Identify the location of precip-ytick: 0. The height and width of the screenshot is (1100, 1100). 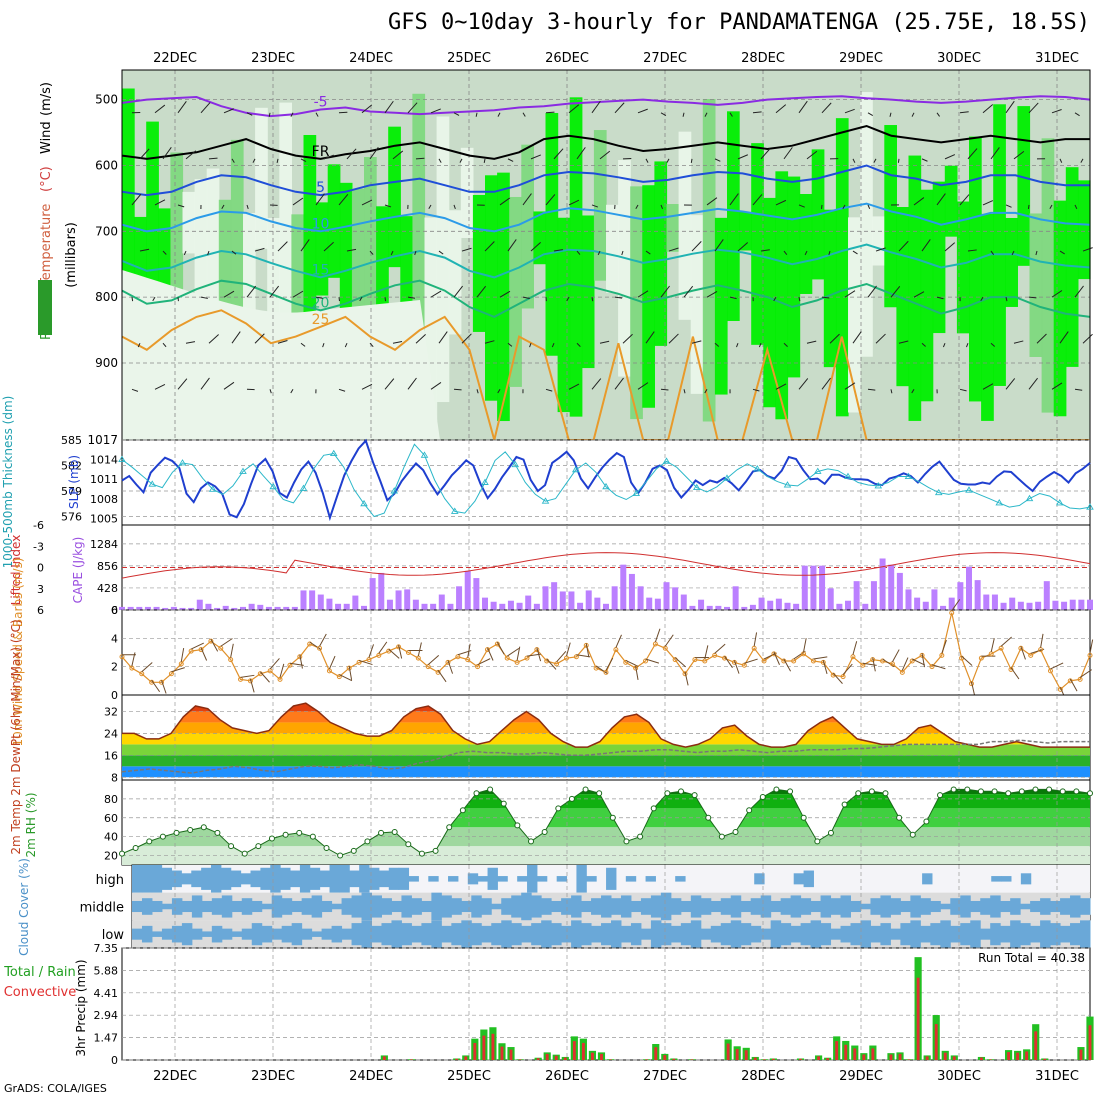
(114, 1060).